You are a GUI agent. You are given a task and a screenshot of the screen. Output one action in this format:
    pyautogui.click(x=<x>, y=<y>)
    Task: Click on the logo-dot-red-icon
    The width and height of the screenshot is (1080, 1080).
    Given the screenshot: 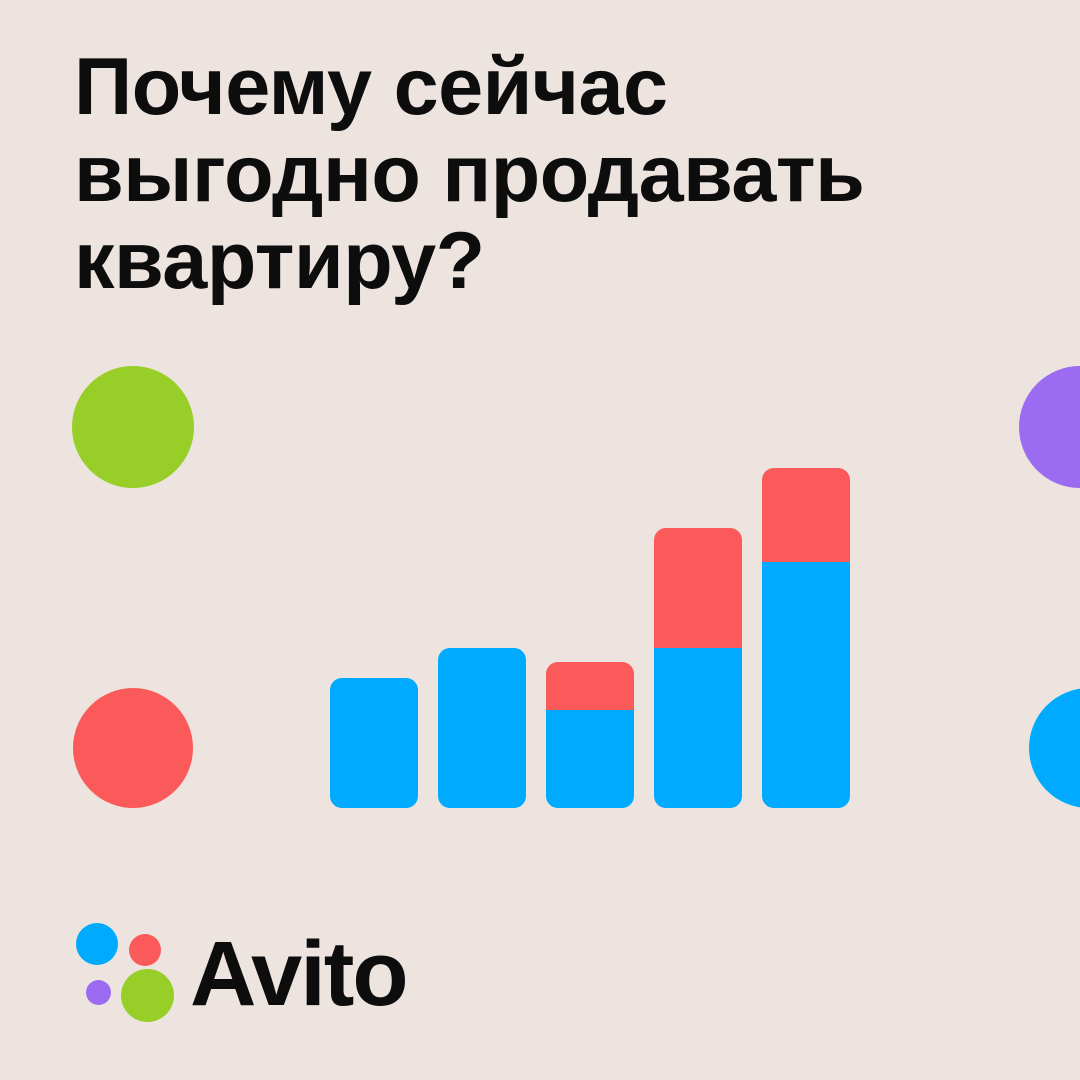 What is the action you would take?
    pyautogui.click(x=145, y=950)
    